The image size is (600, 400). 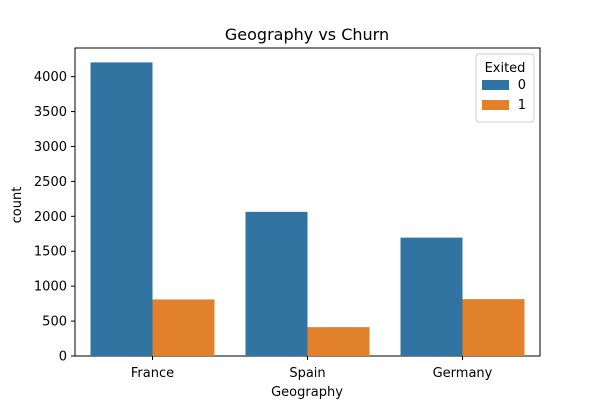 I want to click on y-tick-label: 3000, so click(x=50, y=147).